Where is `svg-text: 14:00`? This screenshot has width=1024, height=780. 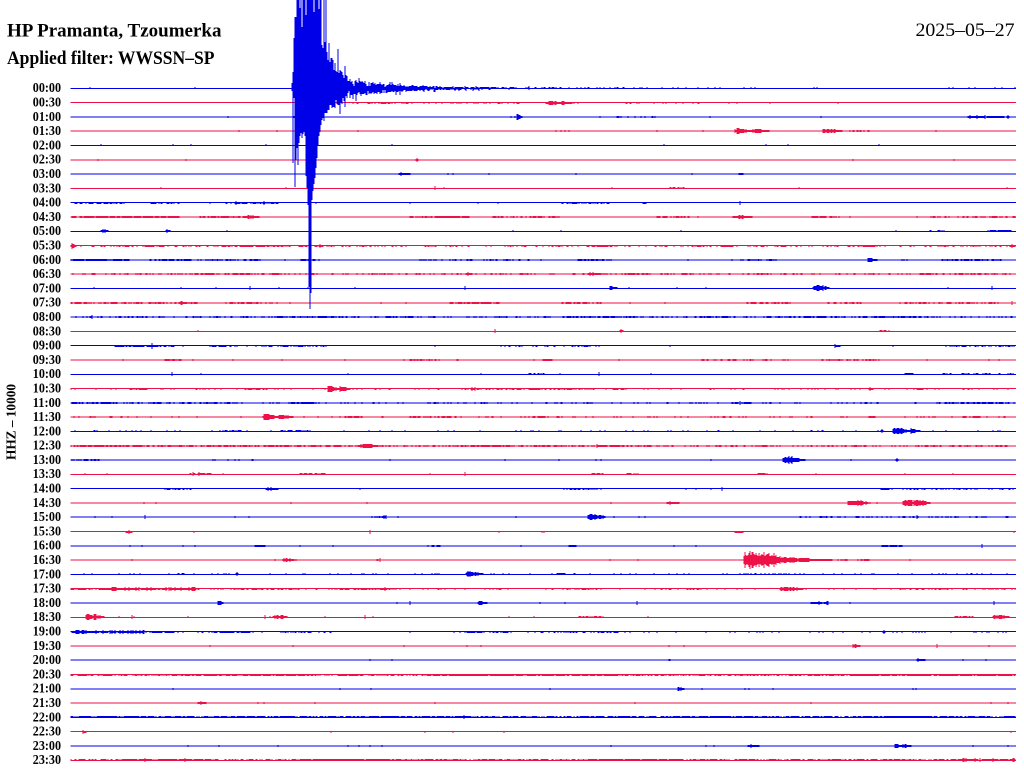 svg-text: 14:00 is located at coordinates (47, 489).